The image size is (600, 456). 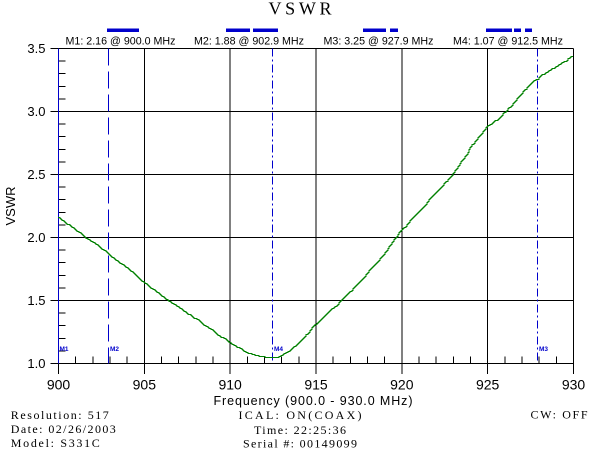 What do you see at coordinates (63, 429) in the screenshot?
I see `svg-text: Date: 02/26/2003` at bounding box center [63, 429].